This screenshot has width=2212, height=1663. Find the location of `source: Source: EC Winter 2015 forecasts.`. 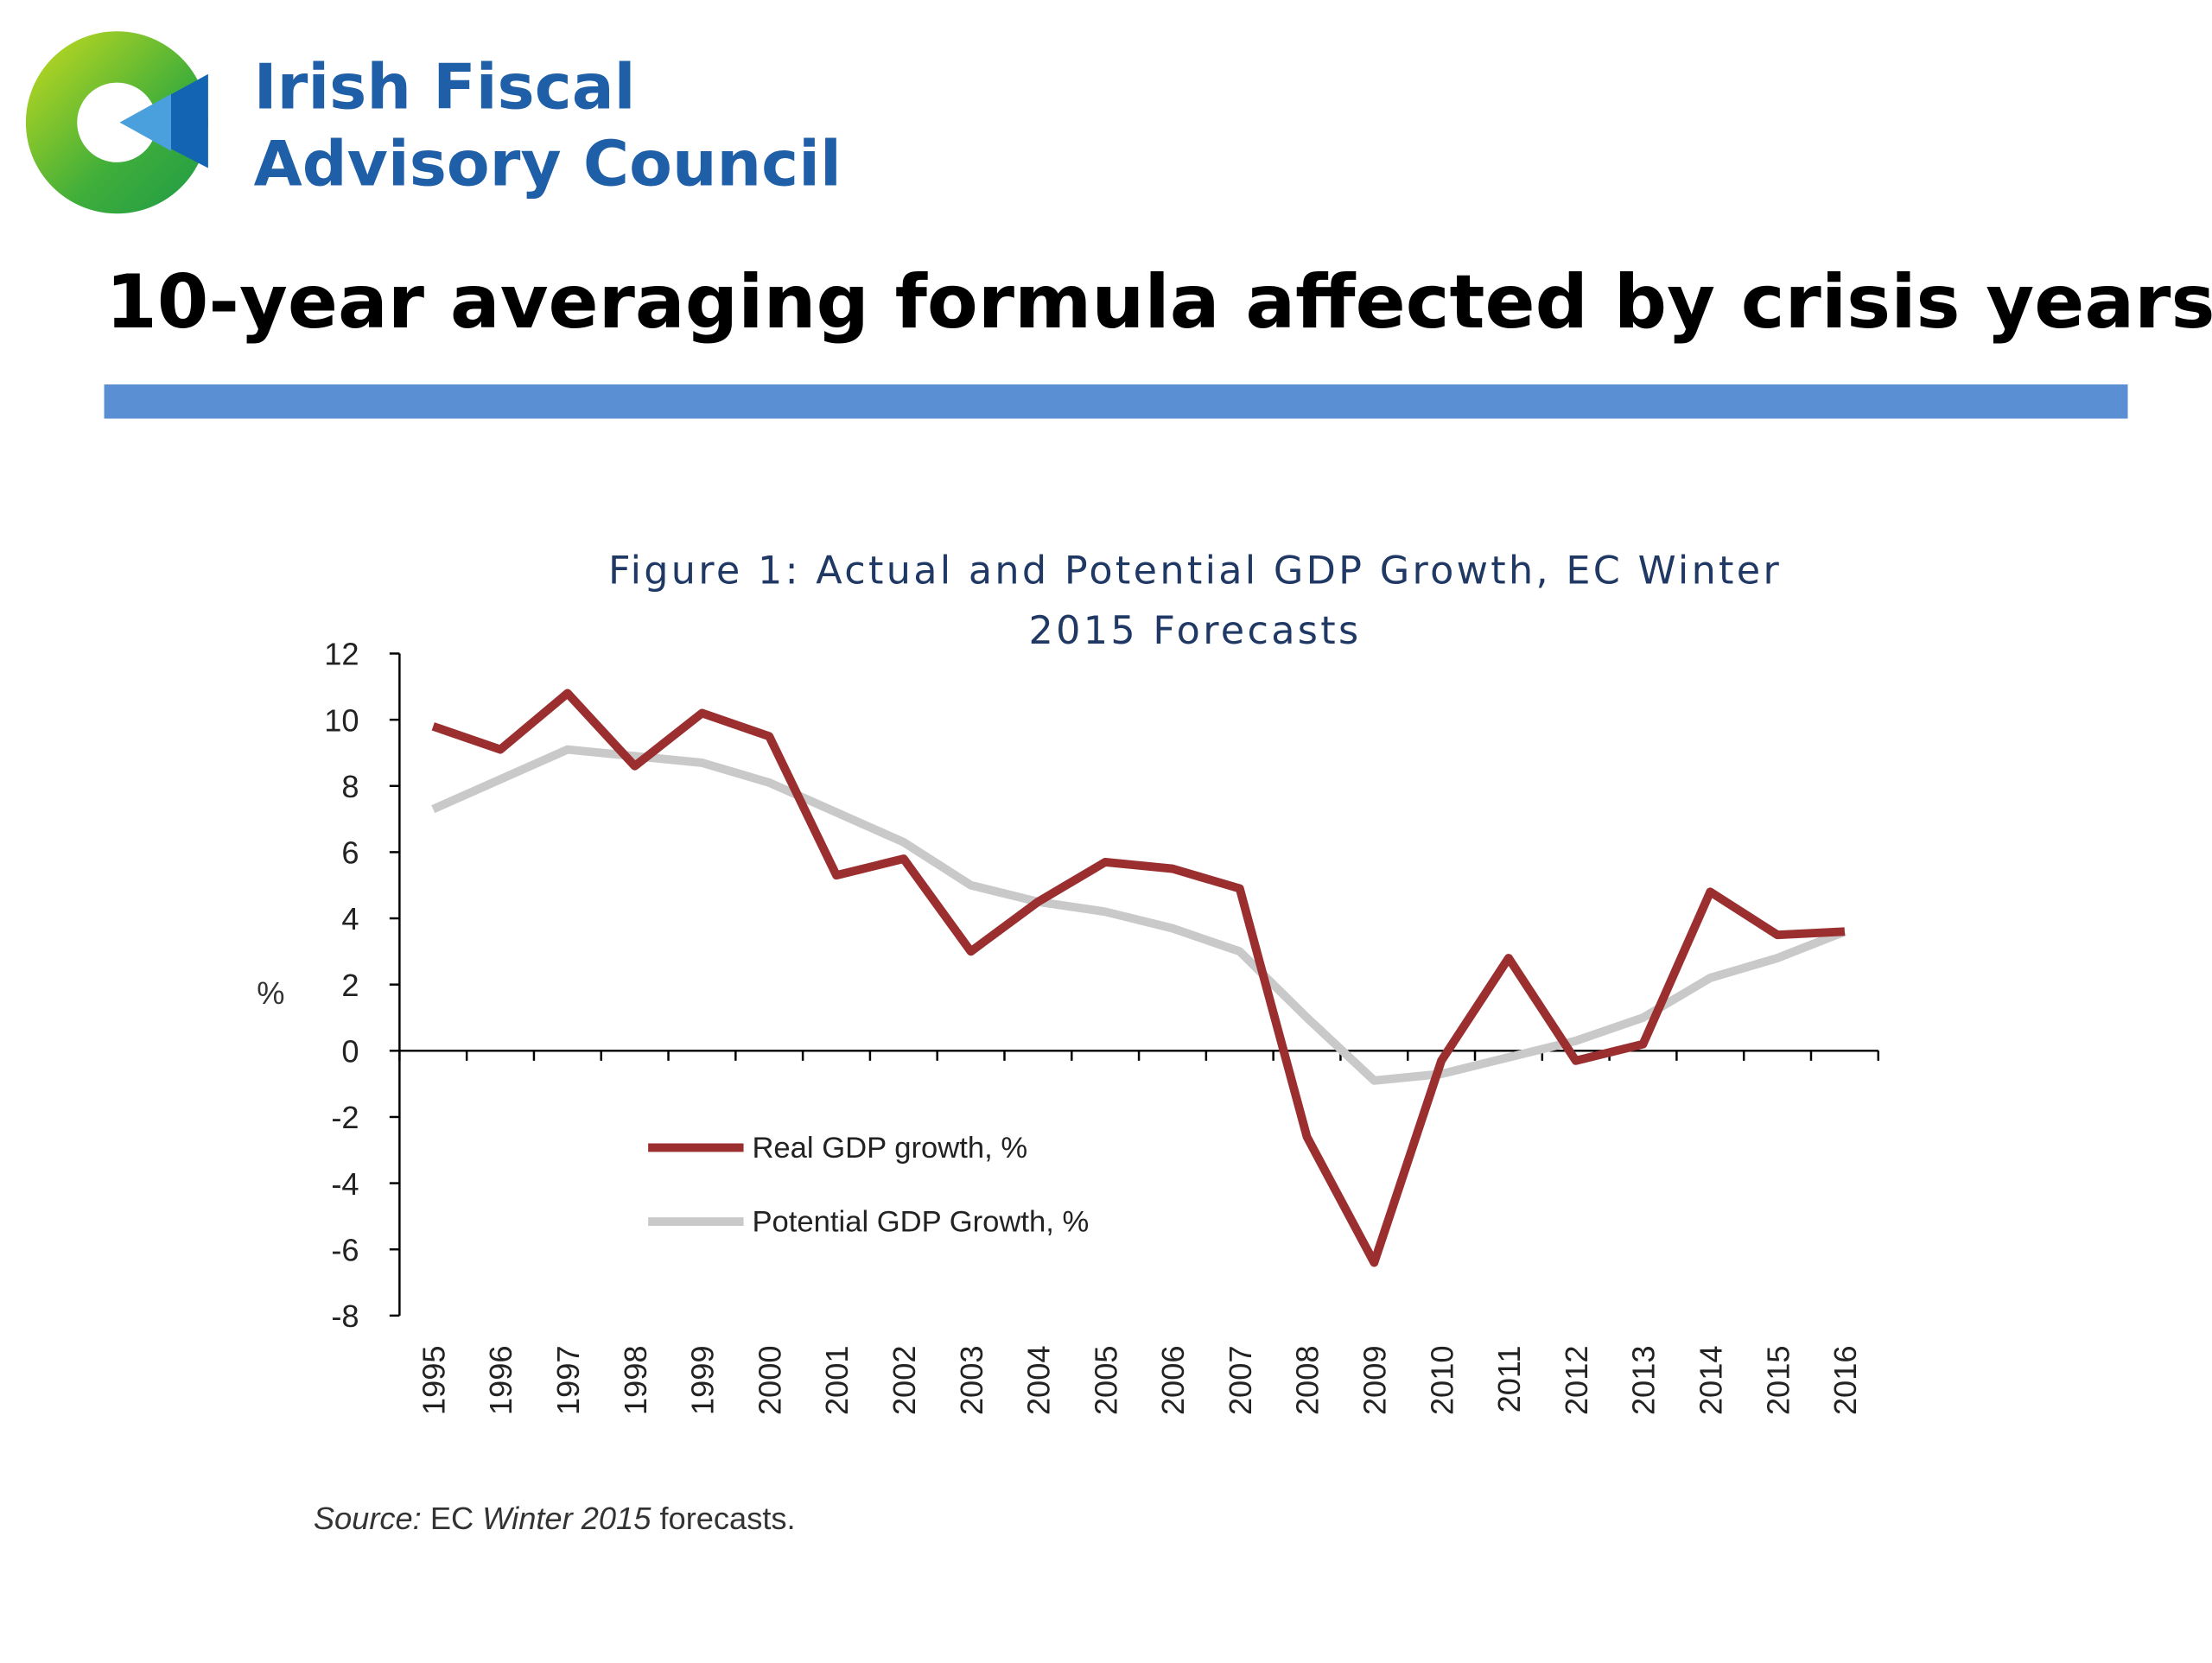

source: Source: EC Winter 2015 forecasts. is located at coordinates (555, 1519).